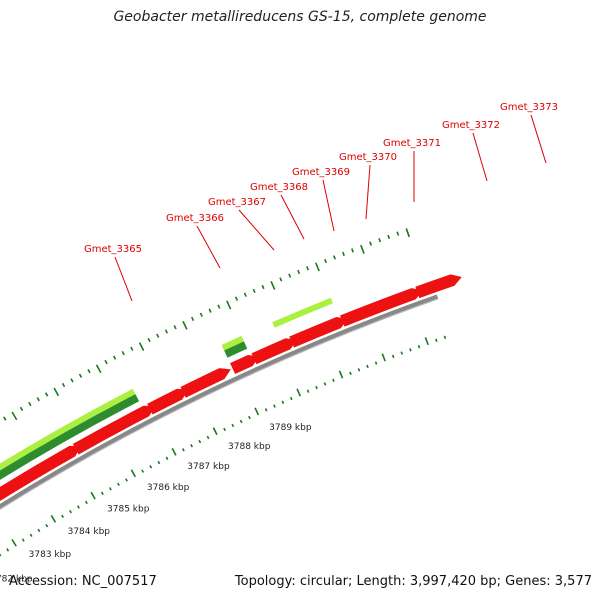  Describe the element at coordinates (529, 107) in the screenshot. I see `gene-label: Gmet_3373` at that location.